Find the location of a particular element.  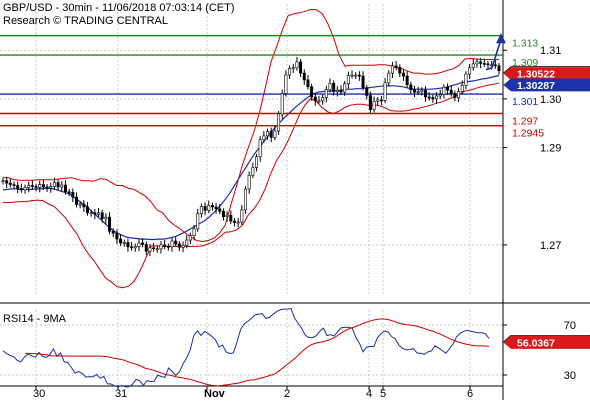

price-tick-label: 1.30 is located at coordinates (550, 100).